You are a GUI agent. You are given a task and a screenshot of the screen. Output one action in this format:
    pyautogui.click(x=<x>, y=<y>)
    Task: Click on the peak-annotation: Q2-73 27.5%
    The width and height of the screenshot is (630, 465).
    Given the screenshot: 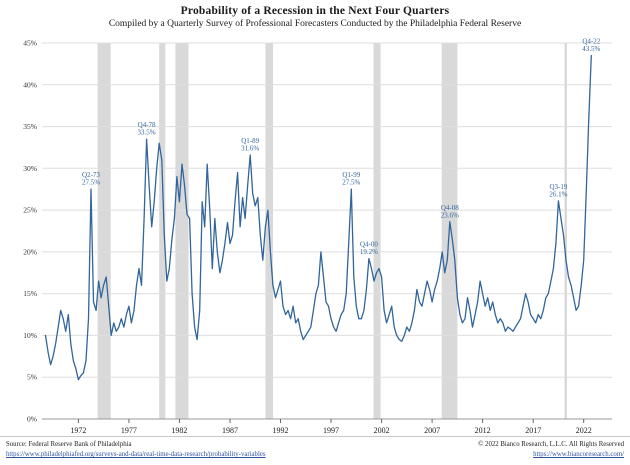 What is the action you would take?
    pyautogui.click(x=91, y=179)
    